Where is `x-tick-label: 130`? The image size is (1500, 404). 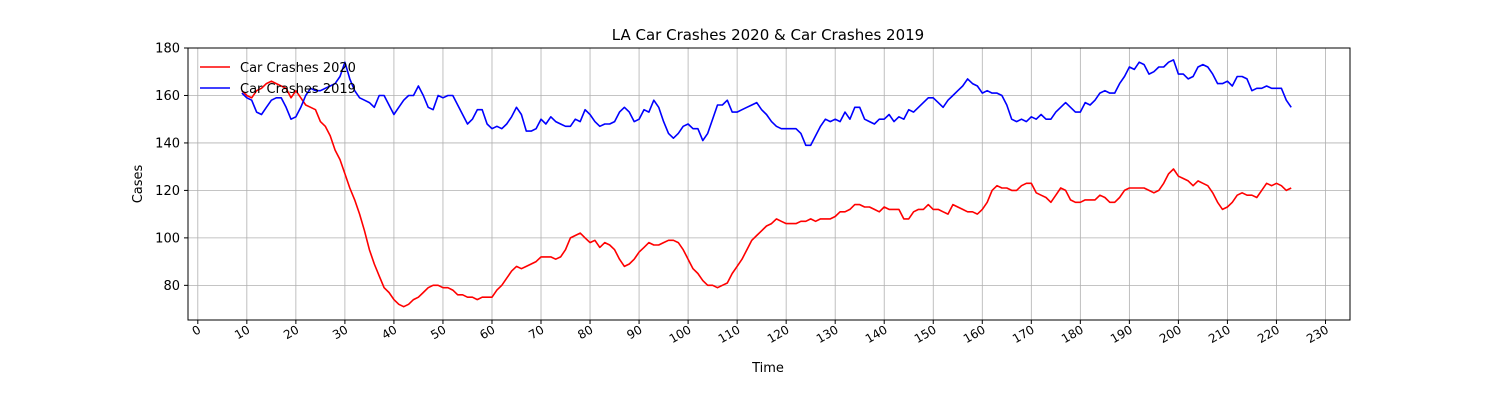
x-tick-label: 130 is located at coordinates (827, 334).